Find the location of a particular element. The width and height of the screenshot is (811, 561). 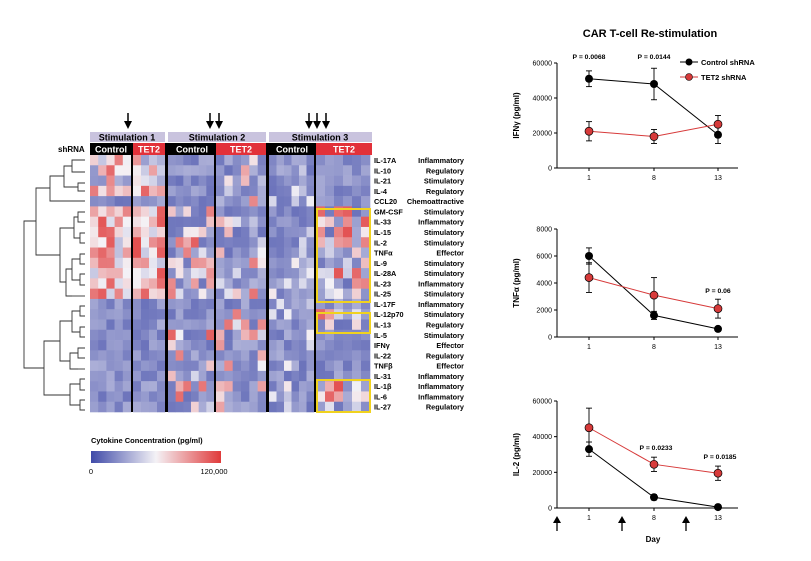

cytokine-category: Stimulatory is located at coordinates (444, 335).